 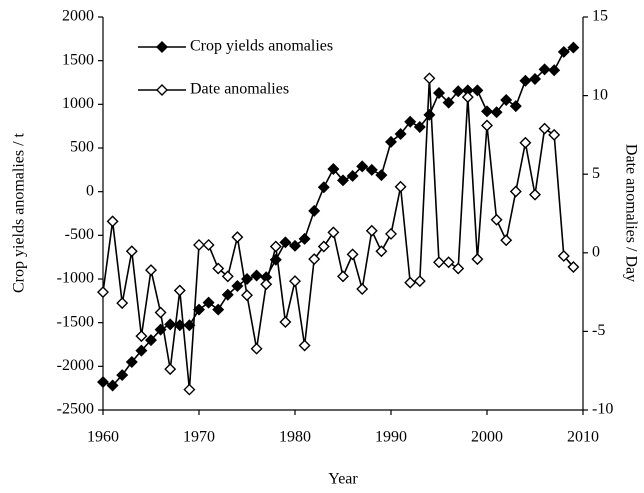 I want to click on y2-tick-label: 0, so click(x=596, y=251).